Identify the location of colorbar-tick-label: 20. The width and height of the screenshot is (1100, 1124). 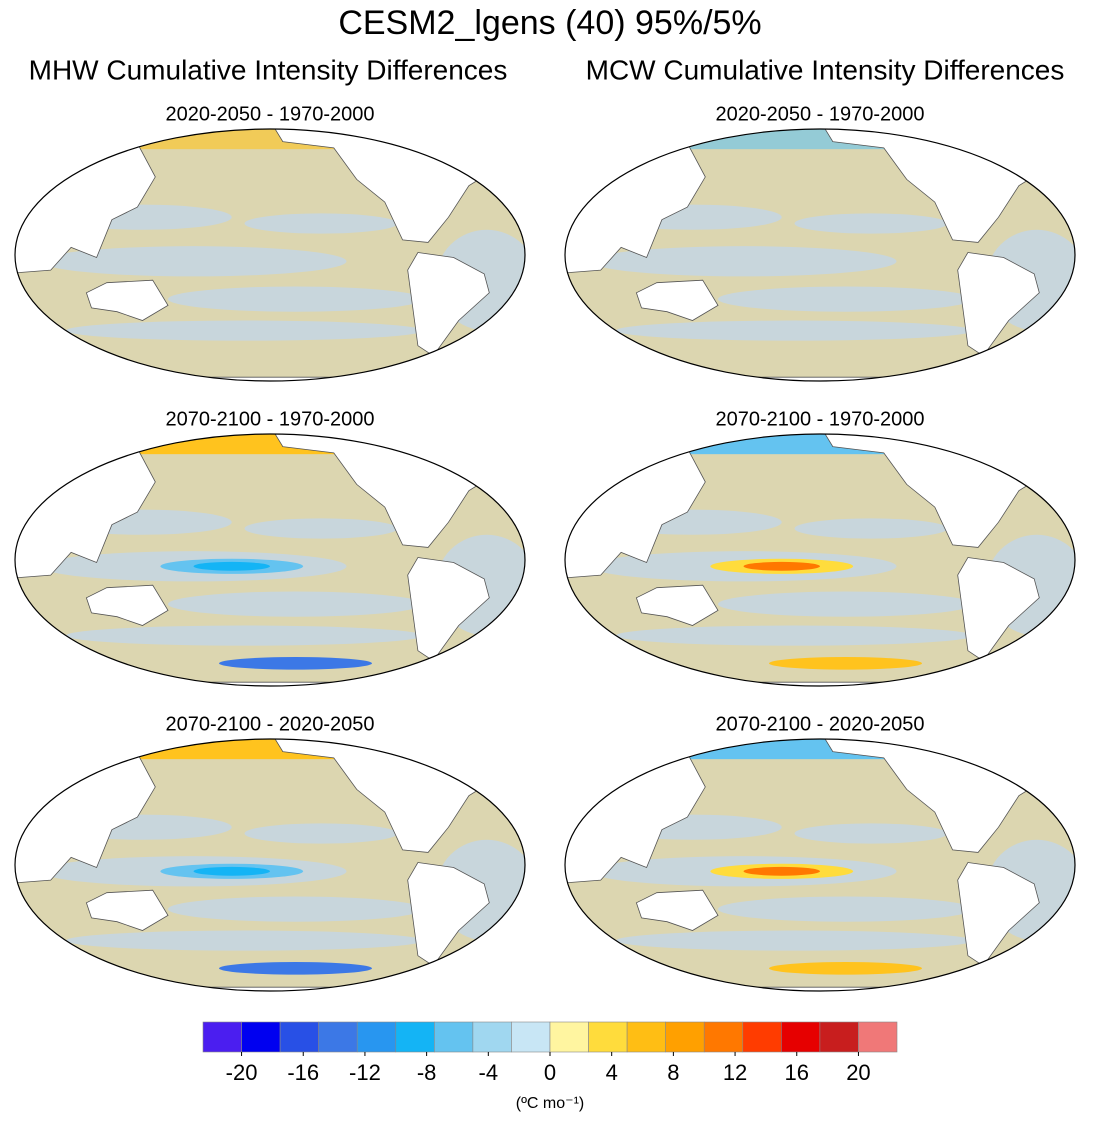
(858, 1072).